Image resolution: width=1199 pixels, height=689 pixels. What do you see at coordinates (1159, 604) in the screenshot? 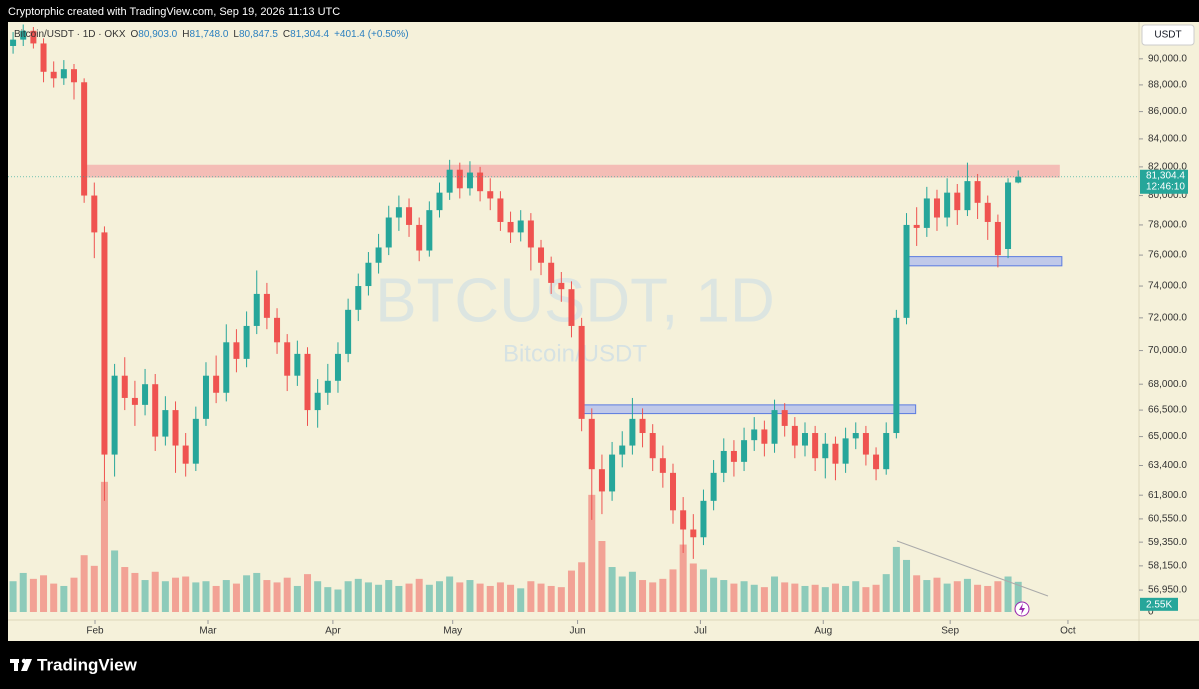
I see `volume-label: 2.55K` at bounding box center [1159, 604].